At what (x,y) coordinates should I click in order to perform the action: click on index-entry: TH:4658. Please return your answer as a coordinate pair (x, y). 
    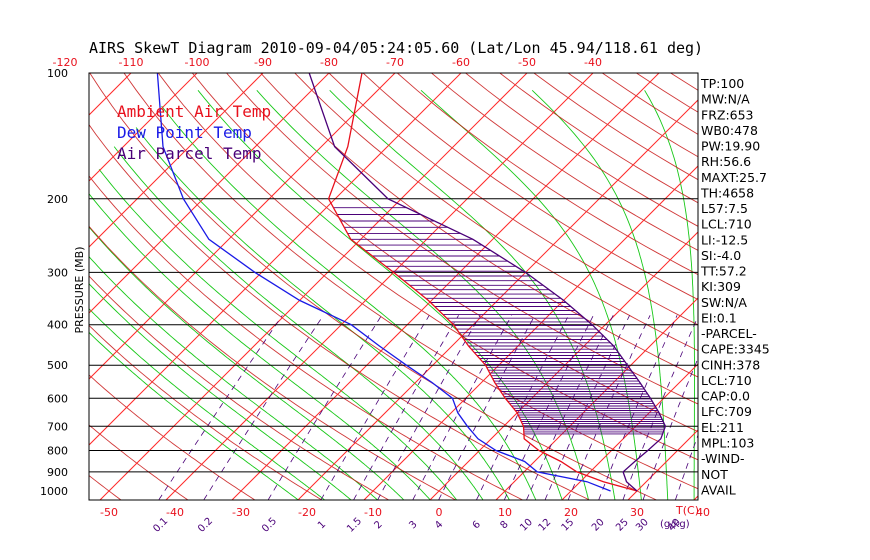
    Looking at the image, I should click on (727, 192).